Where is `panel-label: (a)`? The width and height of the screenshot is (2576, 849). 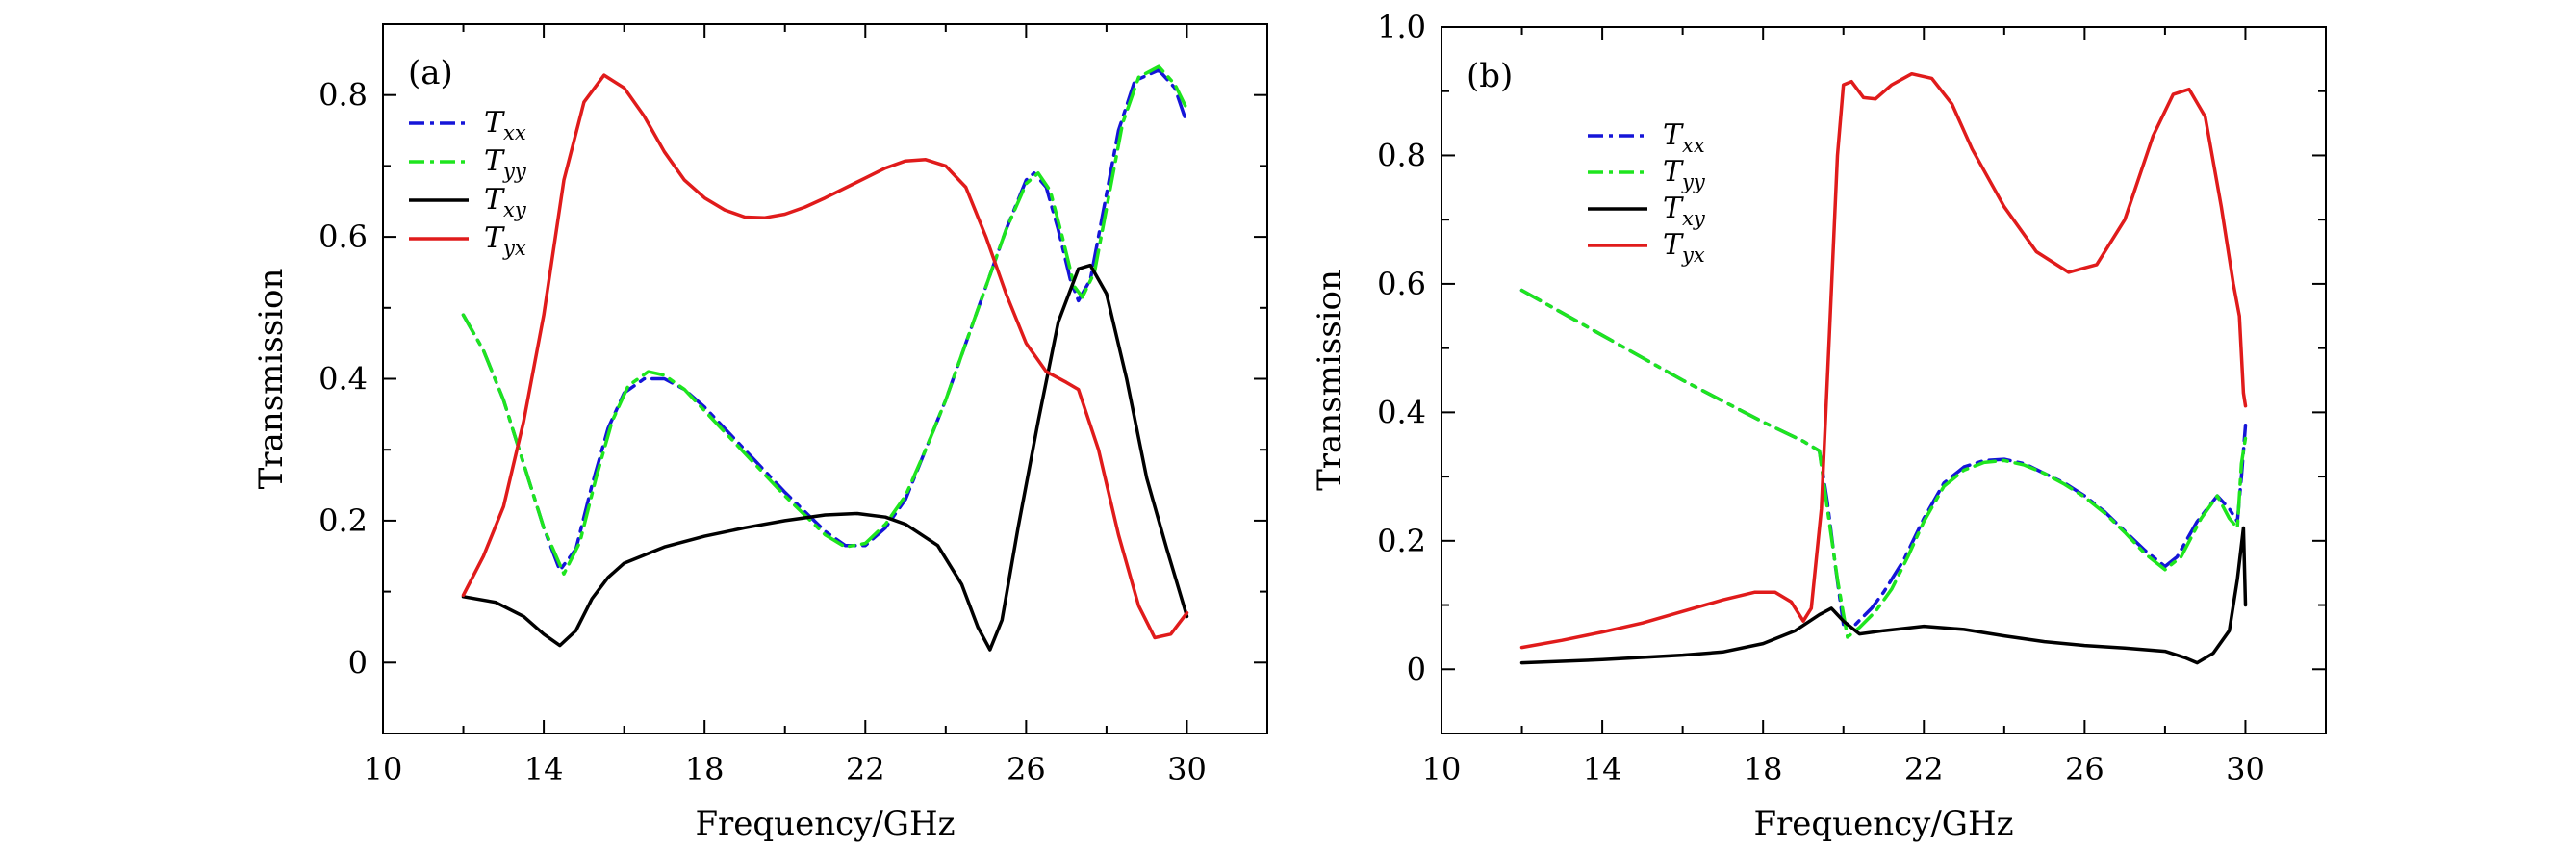 panel-label: (a) is located at coordinates (430, 73).